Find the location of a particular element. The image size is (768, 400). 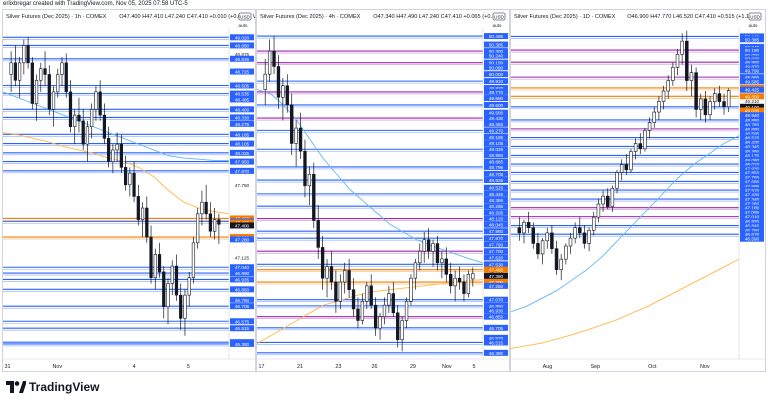

price-label: 49.600 is located at coordinates (496, 105).